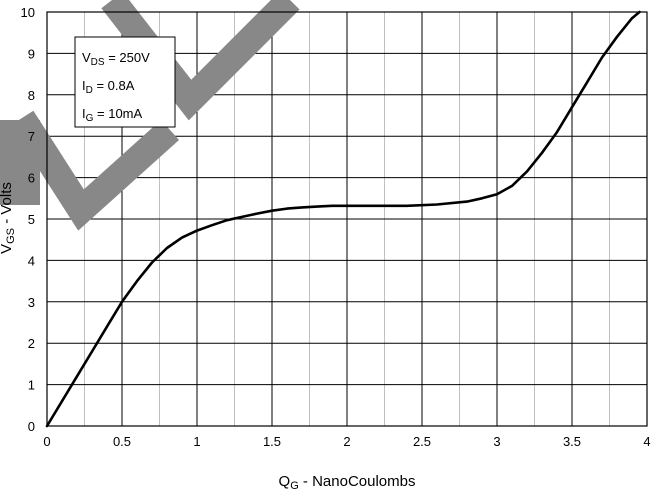 This screenshot has height=494, width=664. What do you see at coordinates (31, 136) in the screenshot?
I see `y-tick-label: 7` at bounding box center [31, 136].